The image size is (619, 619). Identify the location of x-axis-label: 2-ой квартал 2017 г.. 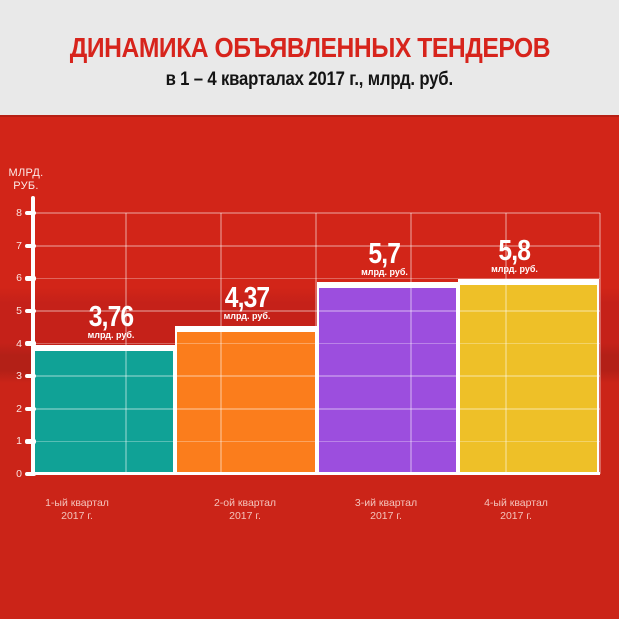
(245, 510).